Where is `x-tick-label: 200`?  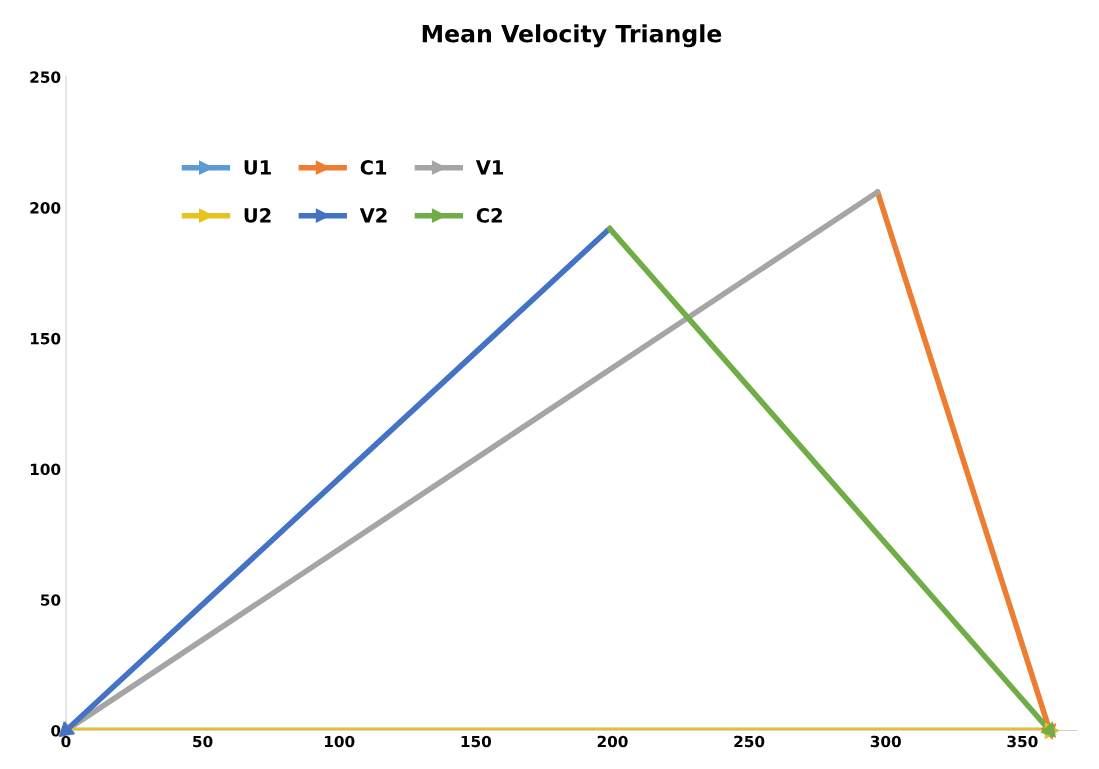
x-tick-label: 200 is located at coordinates (612, 741).